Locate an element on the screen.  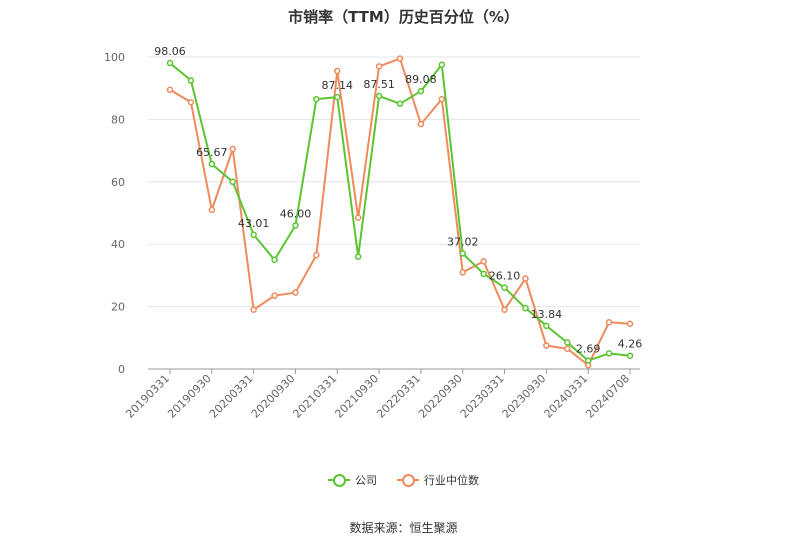
x-tick-label: 20230331 is located at coordinates (482, 396).